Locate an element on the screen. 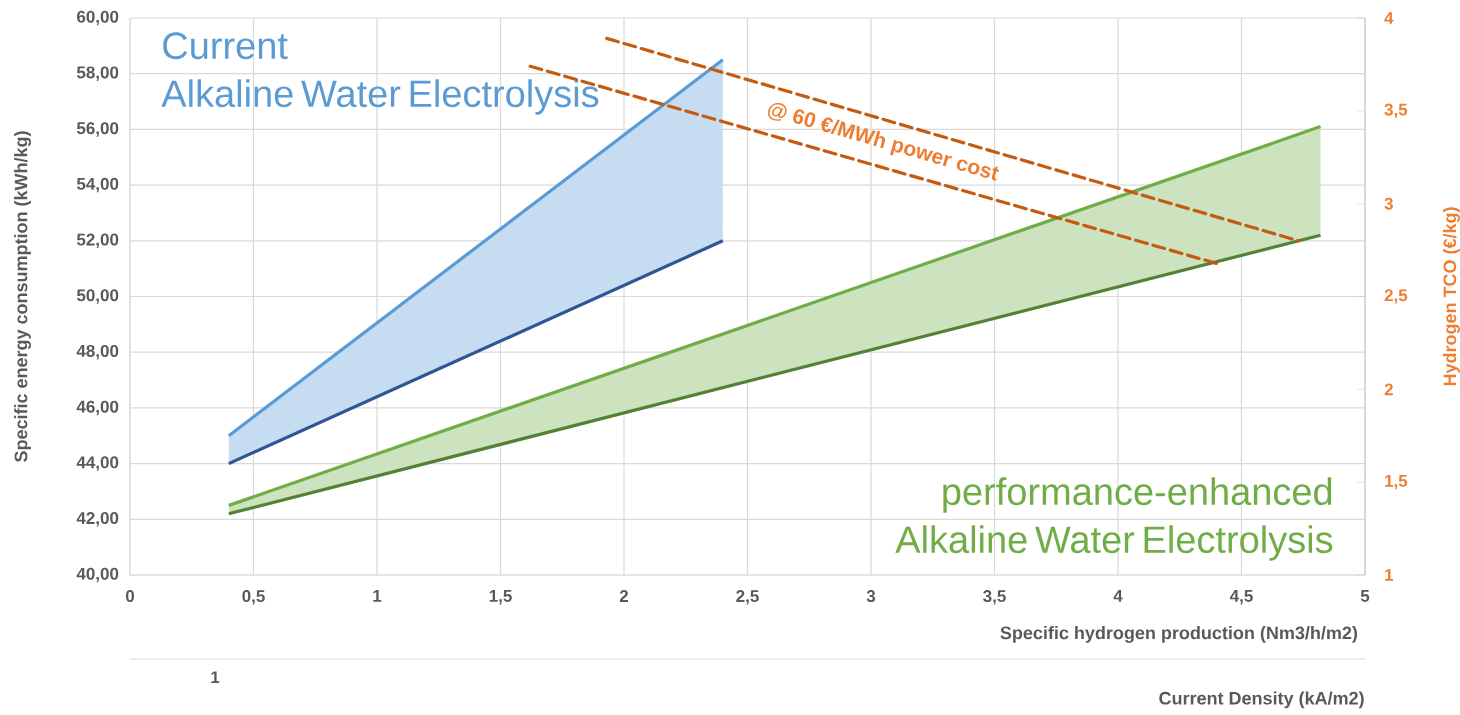 Image resolution: width=1460 pixels, height=715 pixels. x-tick-label: 1,5 is located at coordinates (500, 597).